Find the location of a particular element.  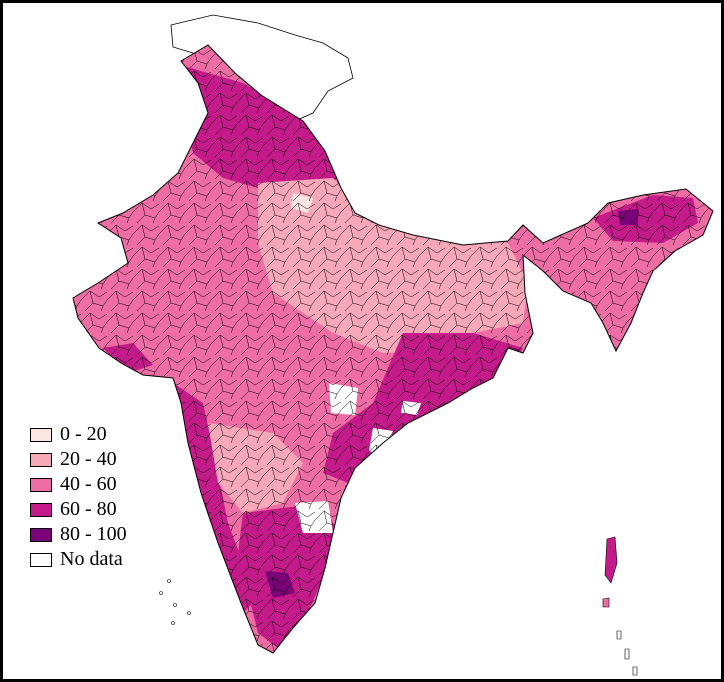

legend-item-20-40: 20 - 40 is located at coordinates (78, 459).